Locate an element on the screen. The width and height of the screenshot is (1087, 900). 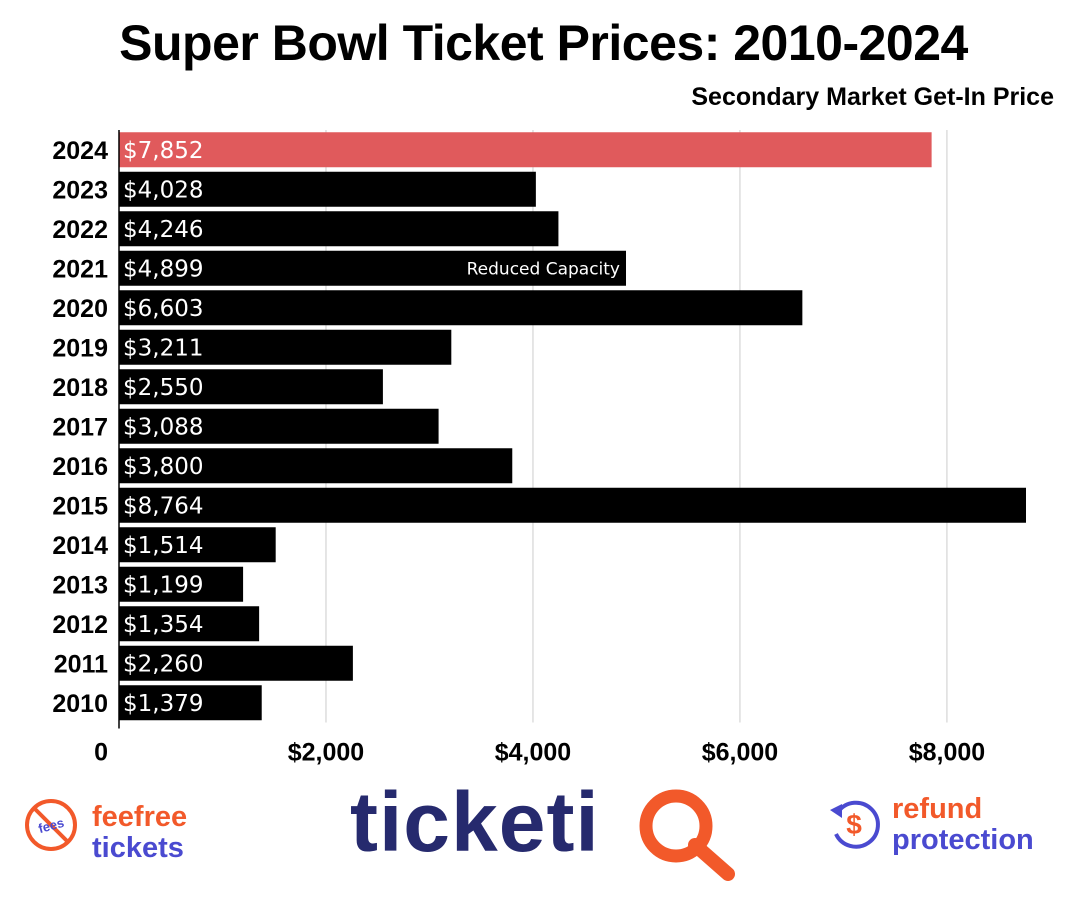
refund-dollar-icon: $ is located at coordinates (855, 824).